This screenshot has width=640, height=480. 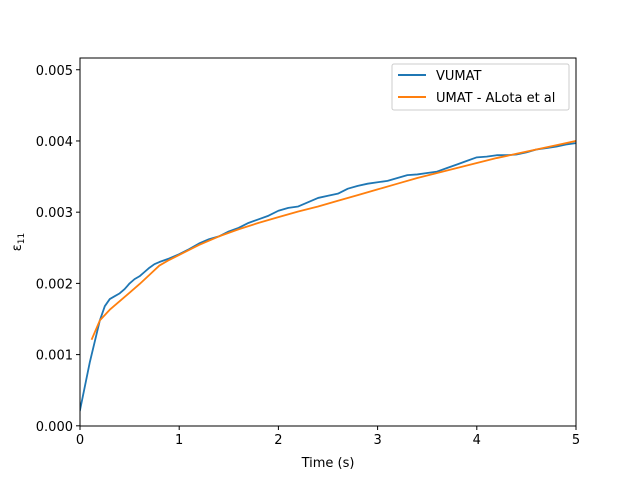 I want to click on x-tick-label: 0, so click(x=80, y=440).